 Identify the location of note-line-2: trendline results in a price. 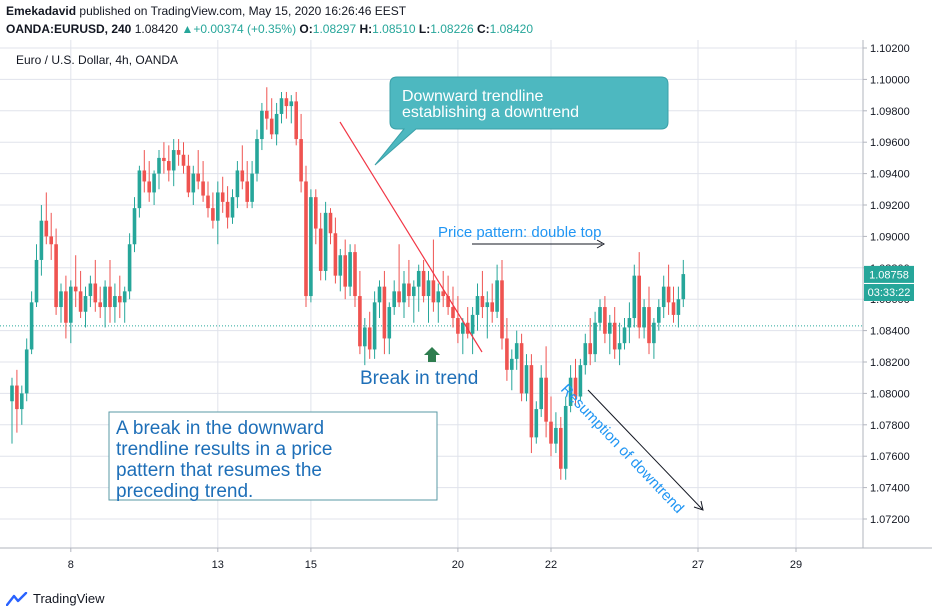
(224, 449).